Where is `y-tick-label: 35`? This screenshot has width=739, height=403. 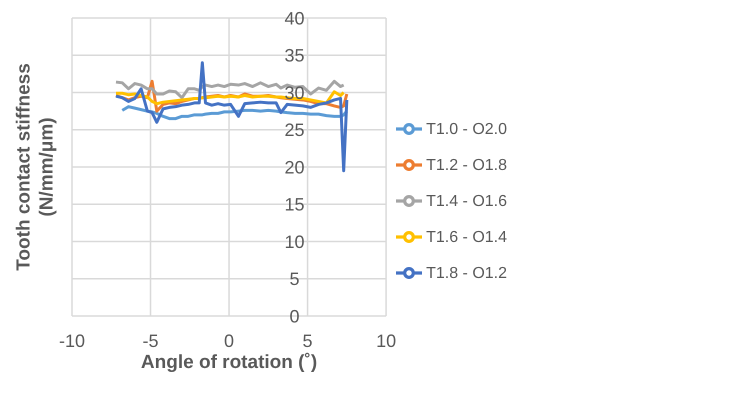 y-tick-label: 35 is located at coordinates (294, 56).